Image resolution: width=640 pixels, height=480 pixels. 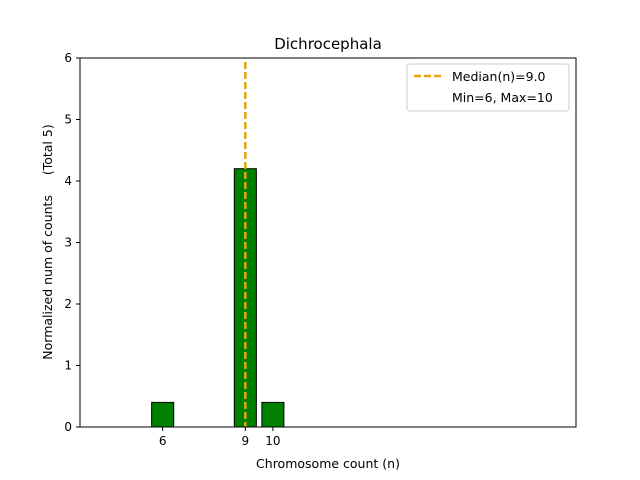 I want to click on legend: Median(n)=9.0 Min=6, Max=10, so click(x=488, y=87).